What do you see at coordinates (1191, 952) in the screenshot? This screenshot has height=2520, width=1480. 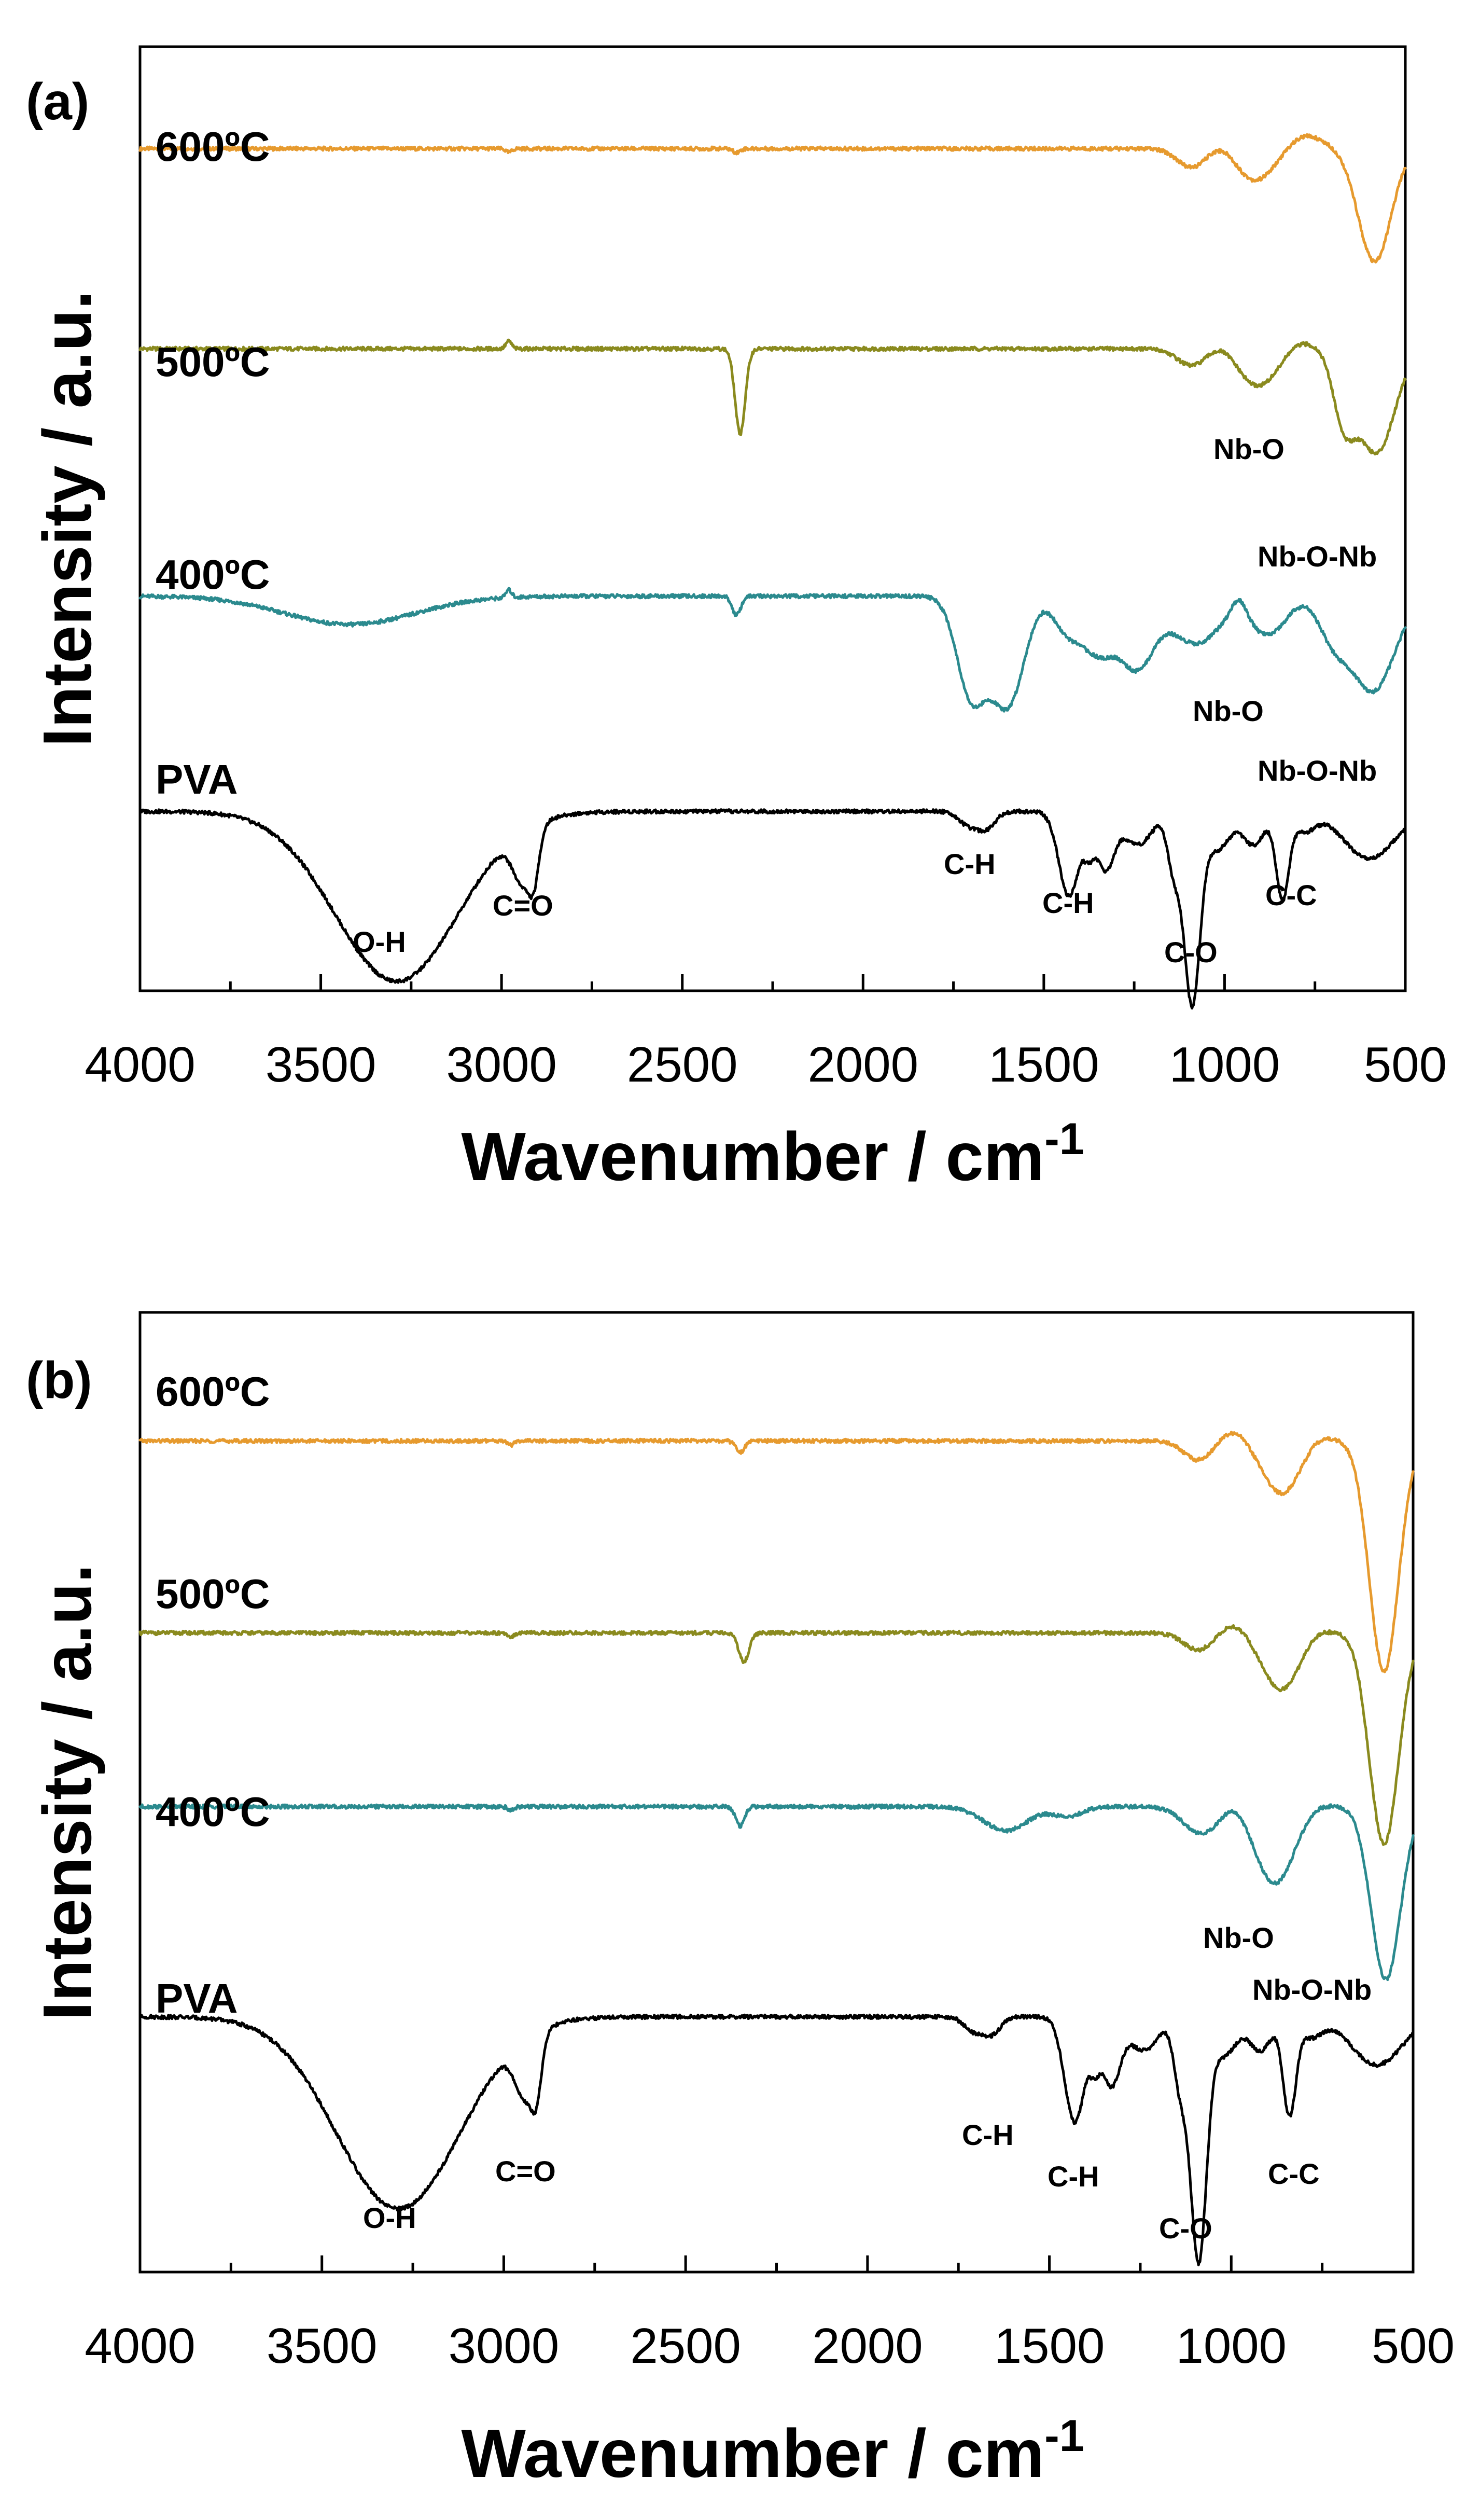 I see `annotation-c-o-a: C-O` at bounding box center [1191, 952].